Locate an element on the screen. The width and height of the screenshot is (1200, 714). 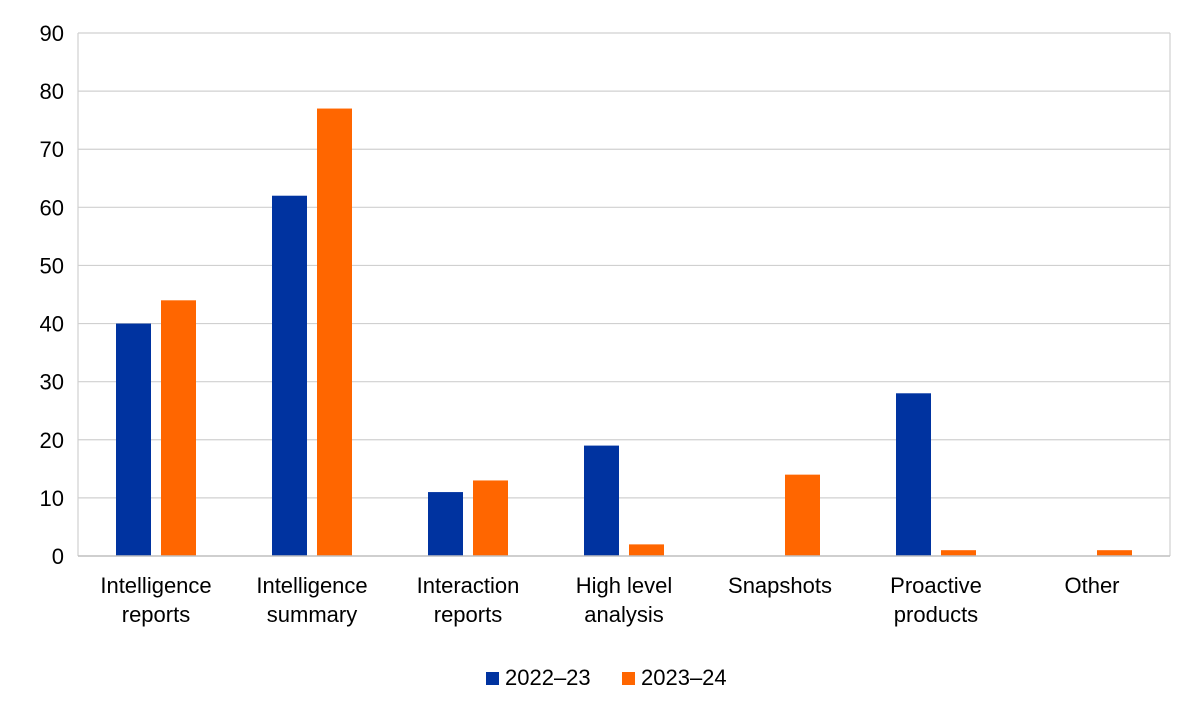
y-tick-label: 30 is located at coordinates (52, 382).